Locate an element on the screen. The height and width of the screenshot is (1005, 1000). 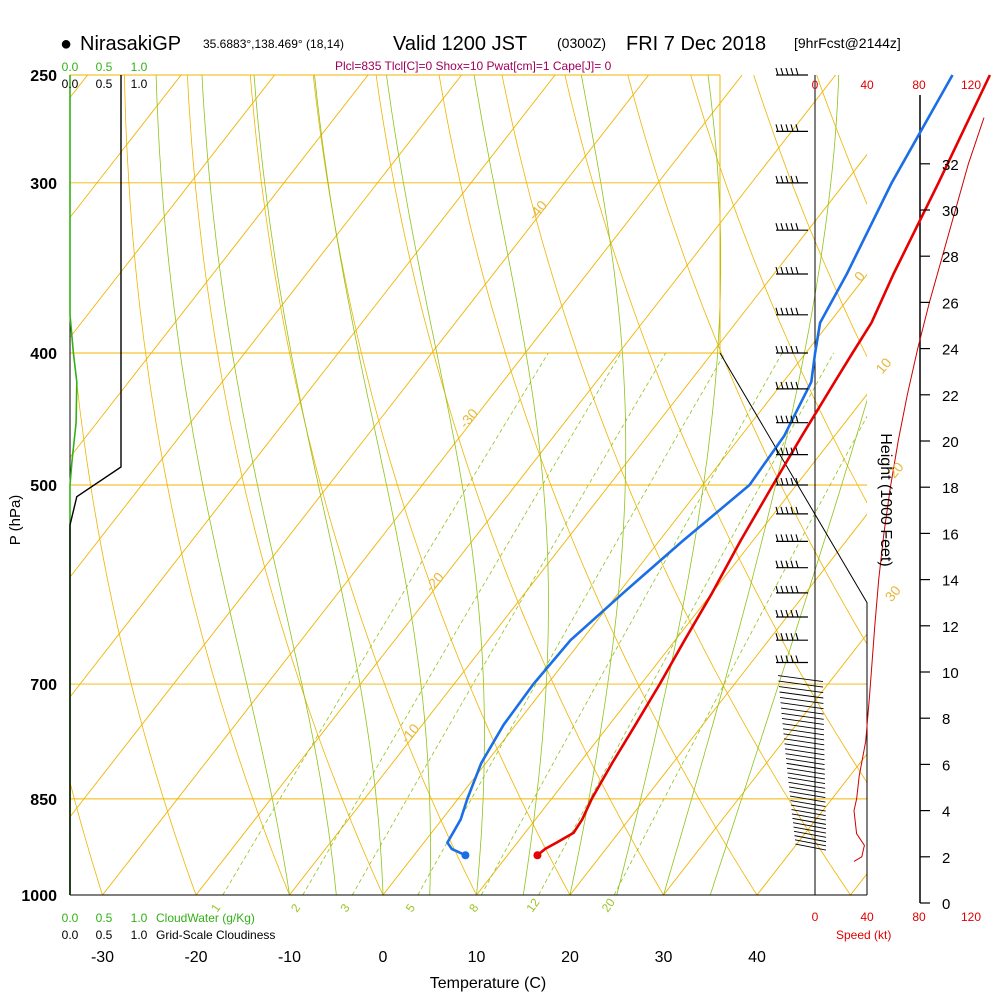
station-coords: 35.6883°,138.469° (18,14) is located at coordinates (273, 44).